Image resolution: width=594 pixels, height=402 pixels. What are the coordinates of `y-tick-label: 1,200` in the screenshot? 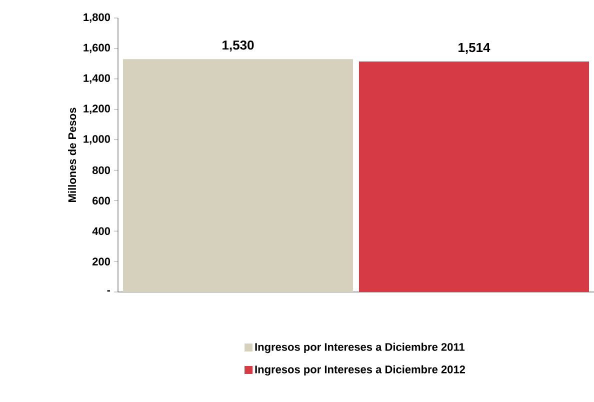 It's located at (97, 109).